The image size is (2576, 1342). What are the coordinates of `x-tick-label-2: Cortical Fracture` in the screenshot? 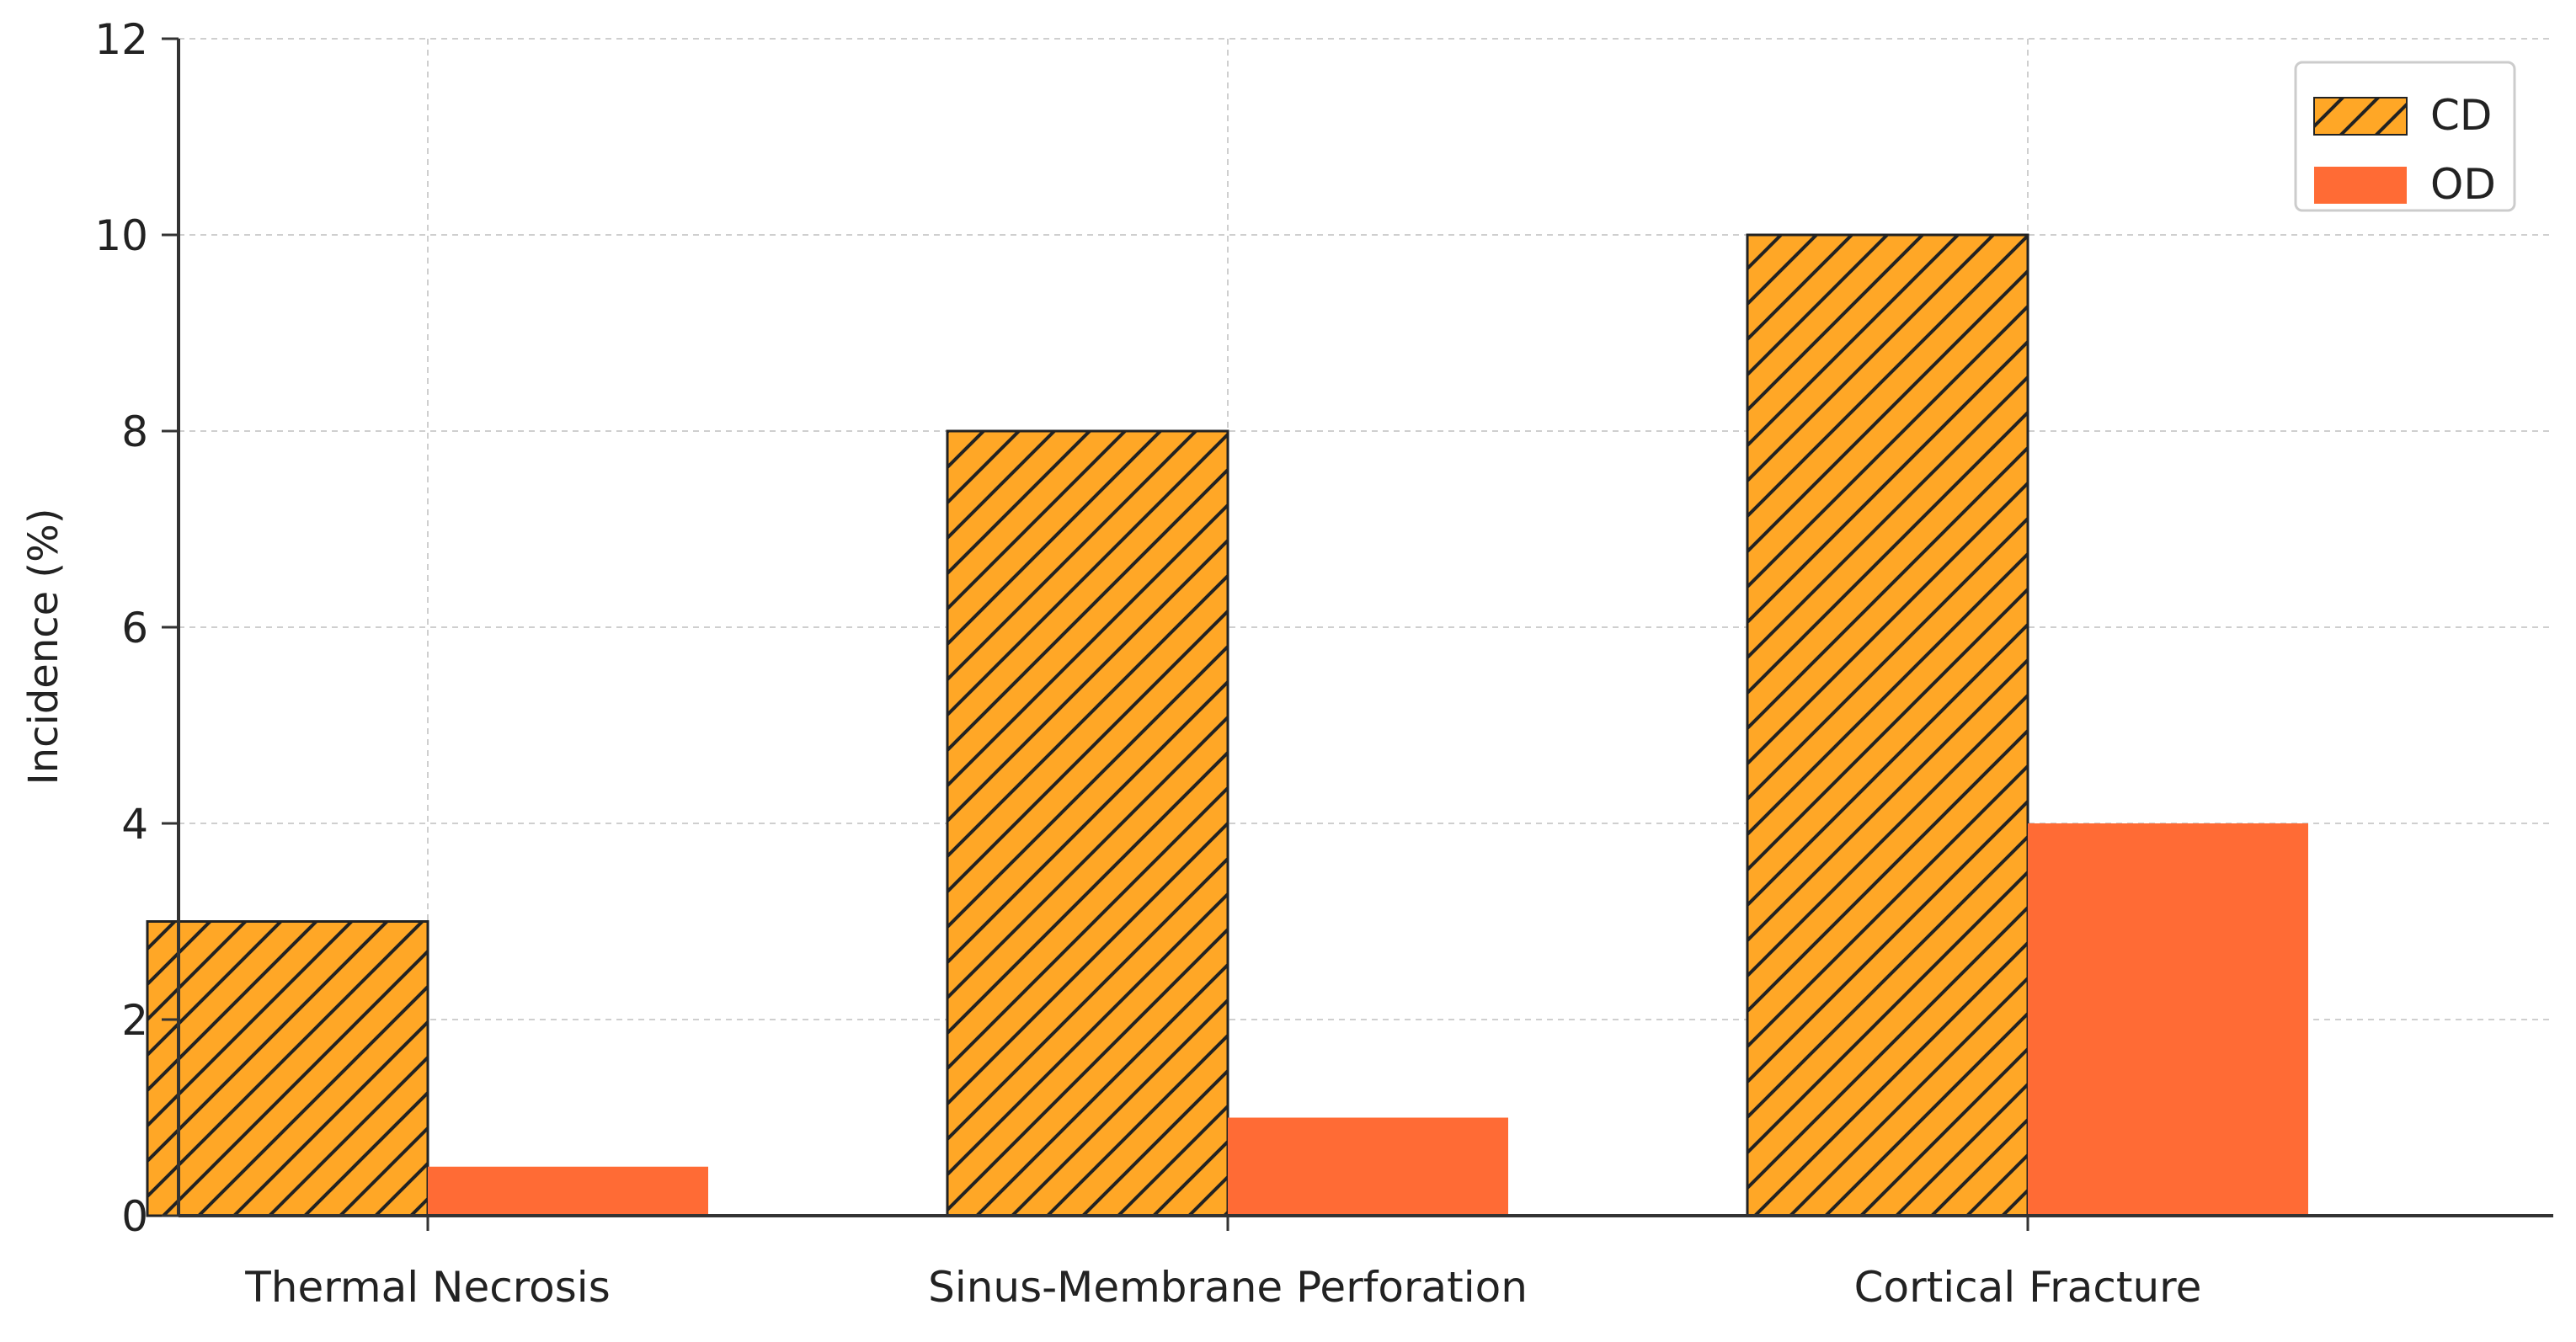 It's located at (2028, 1287).